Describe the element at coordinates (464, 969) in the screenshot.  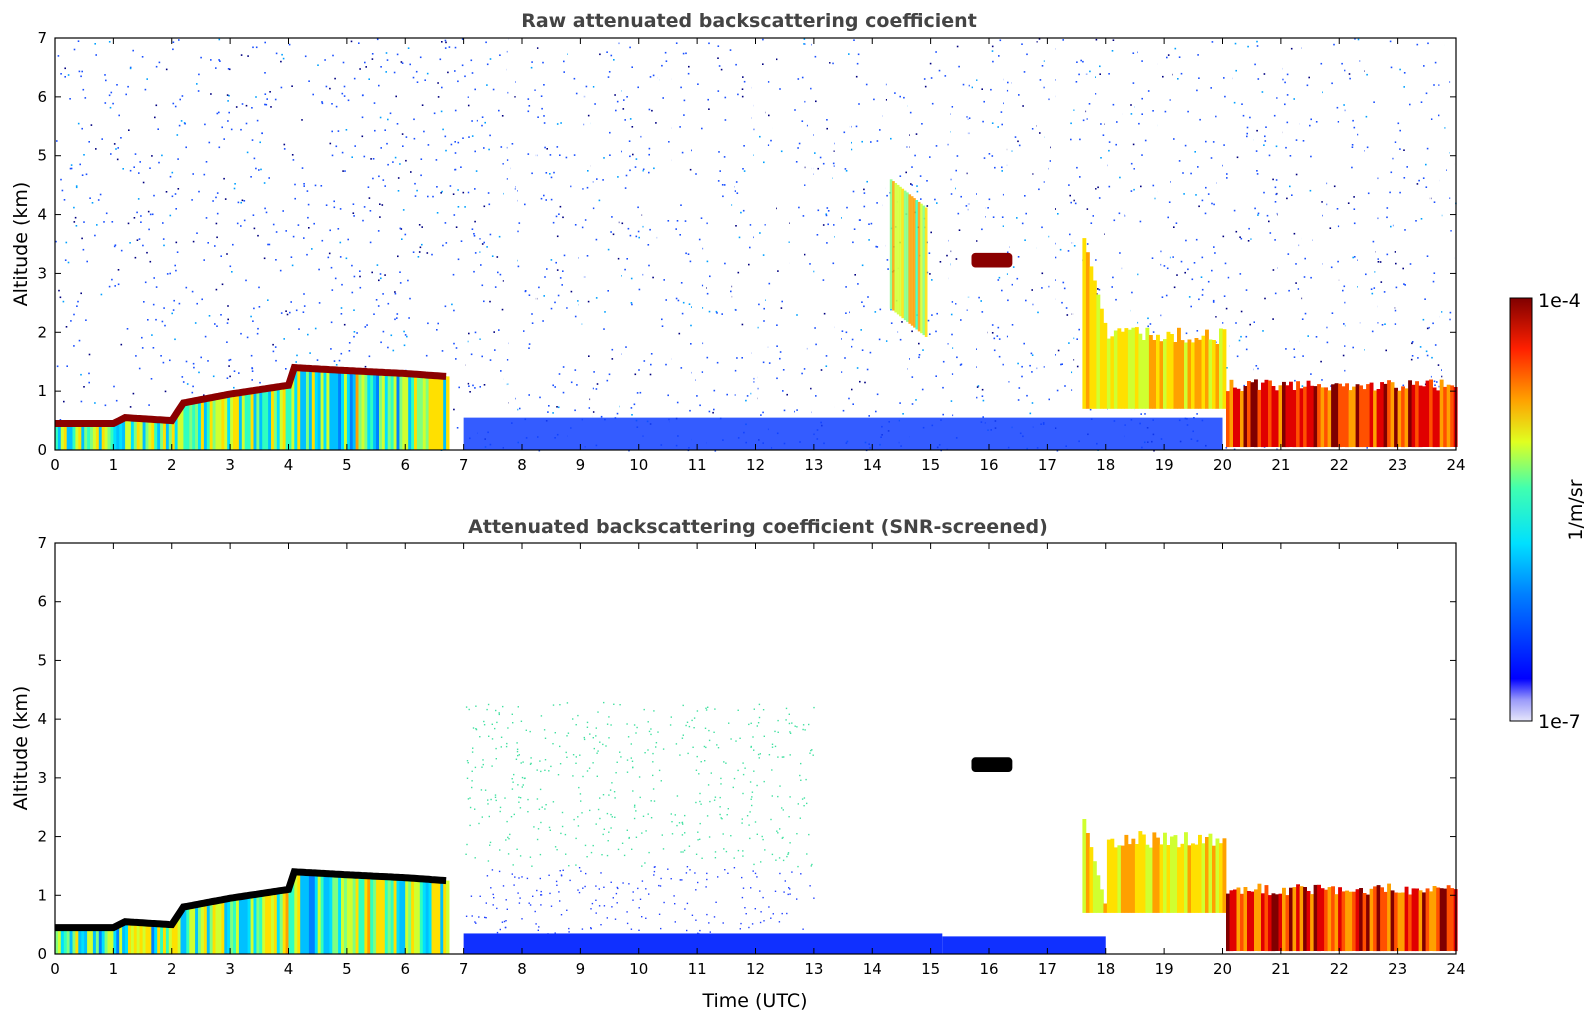
I see `x-tick-label: 7` at that location.